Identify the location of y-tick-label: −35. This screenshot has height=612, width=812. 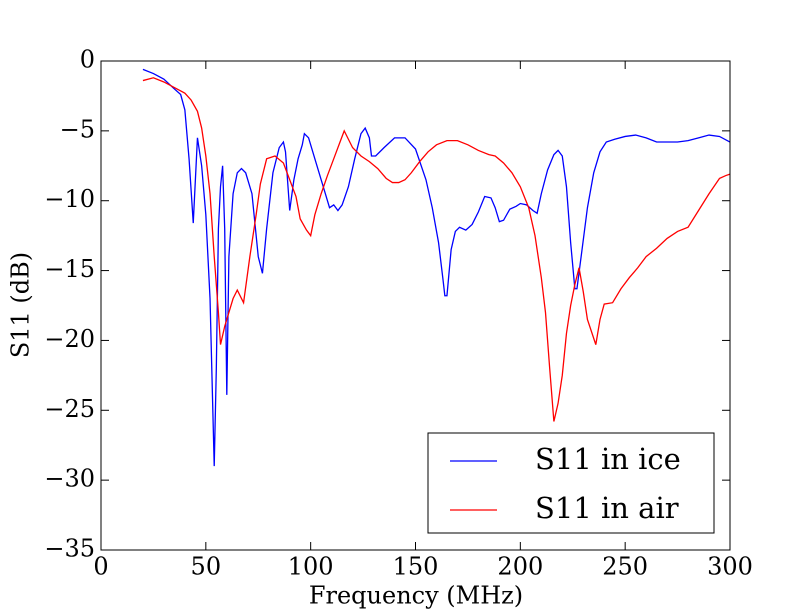
(69, 549).